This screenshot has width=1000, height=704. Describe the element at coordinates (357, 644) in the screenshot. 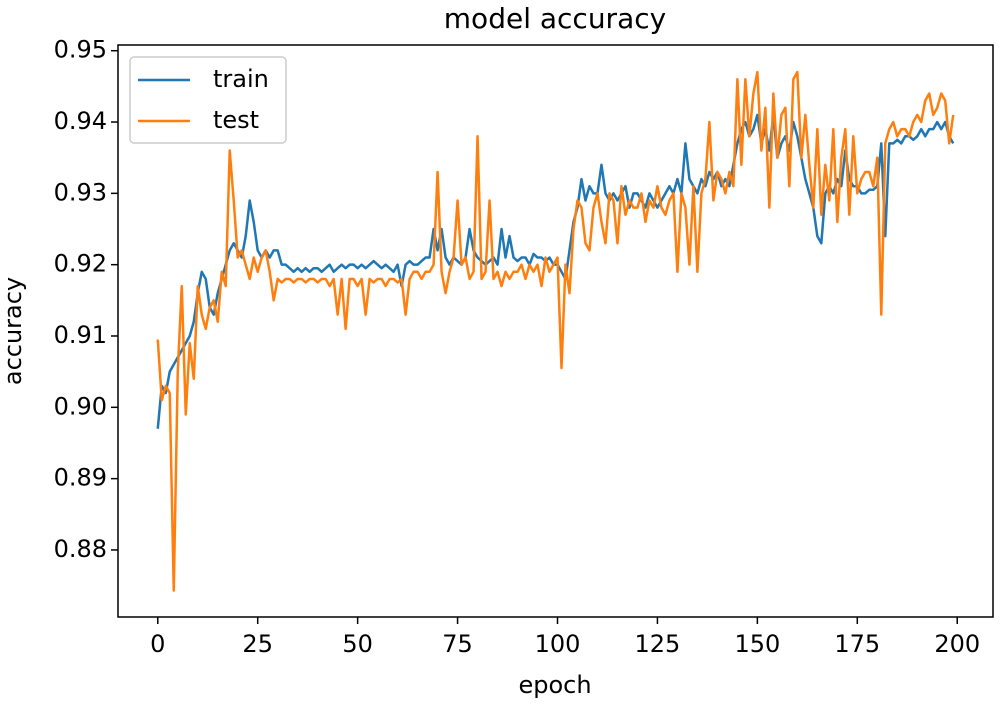

I see `x-tick-label: 50` at that location.